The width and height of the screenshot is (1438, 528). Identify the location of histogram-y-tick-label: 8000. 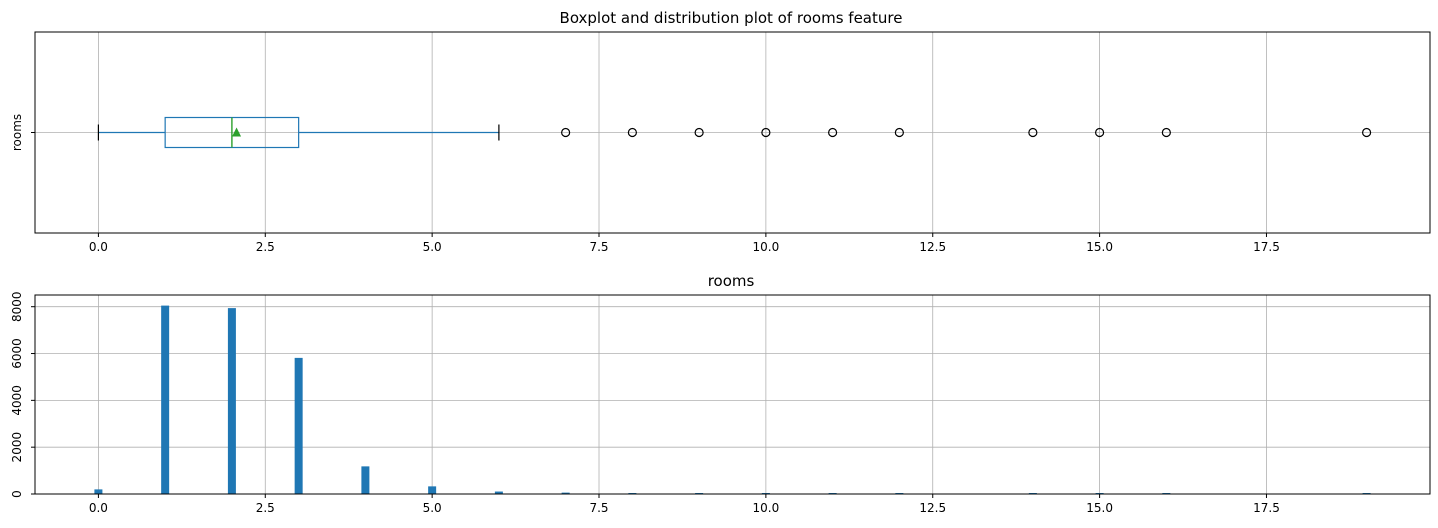
(17, 306).